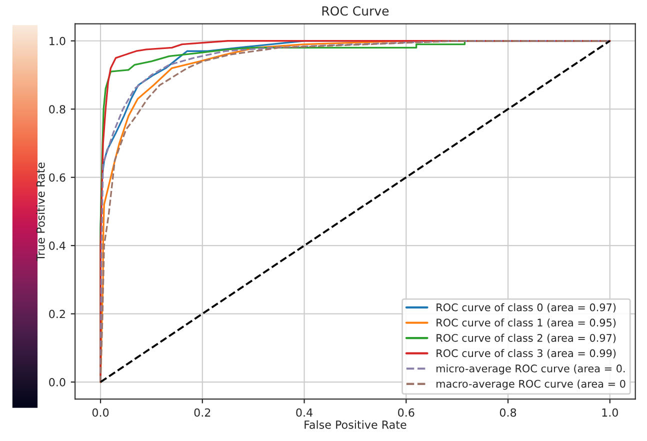  What do you see at coordinates (526, 323) in the screenshot?
I see `legend-label: ROC curve of class 1 (area = 0.95)` at bounding box center [526, 323].